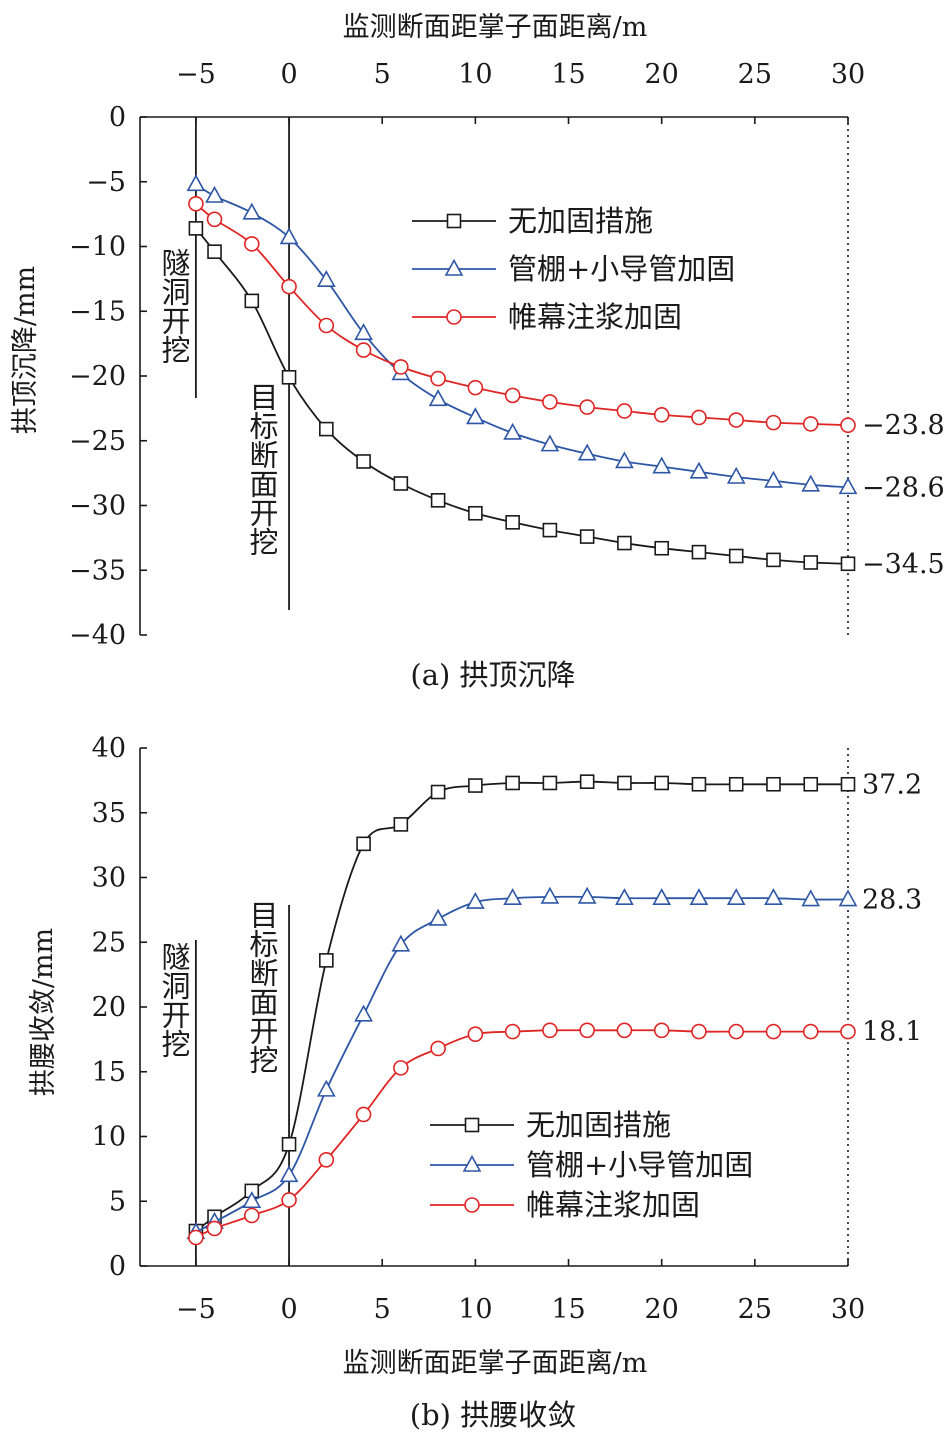 The height and width of the screenshot is (1447, 945). Describe the element at coordinates (109, 748) in the screenshot. I see `chart-b-y-tick-label: 40` at that location.